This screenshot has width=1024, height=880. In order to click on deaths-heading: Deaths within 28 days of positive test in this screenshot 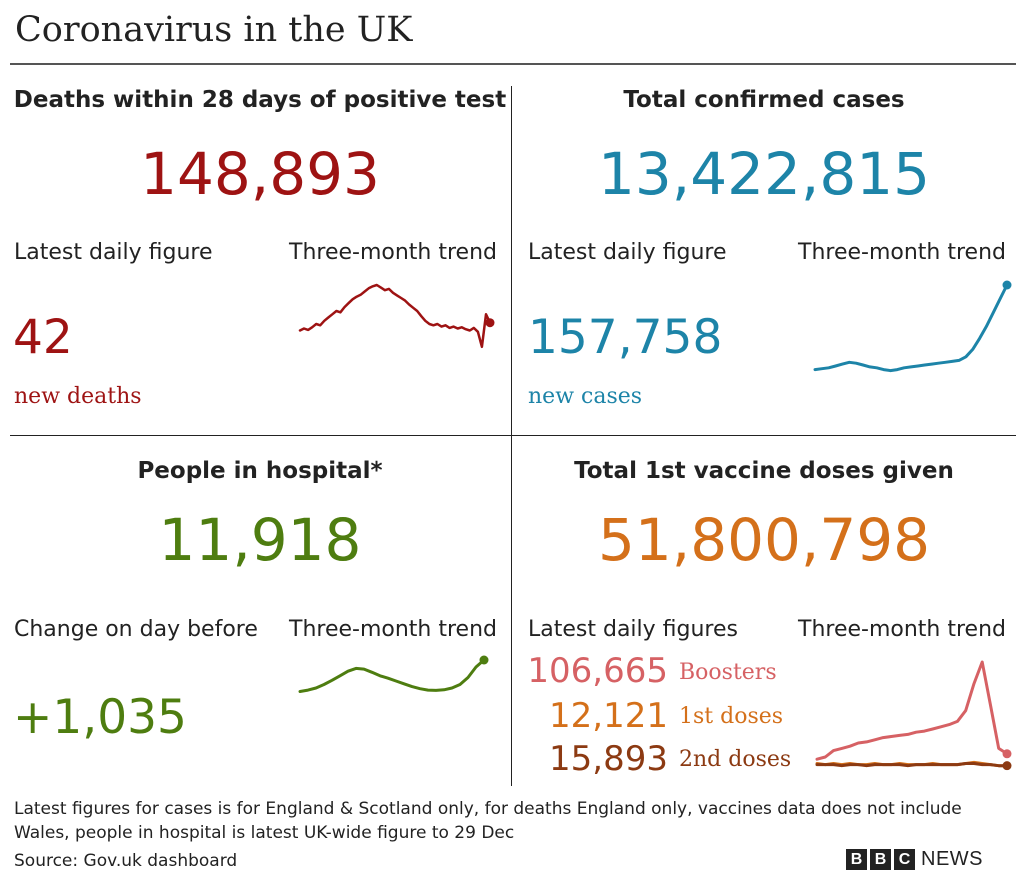, I will do `click(260, 100)`.